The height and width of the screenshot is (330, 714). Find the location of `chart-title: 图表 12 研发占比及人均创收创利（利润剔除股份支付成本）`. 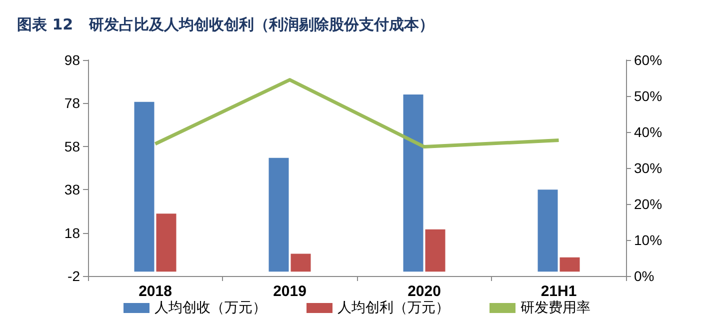

chart-title: 图表 12 研发占比及人均创收创利（利润剔除股份支付成本） is located at coordinates (225, 25).